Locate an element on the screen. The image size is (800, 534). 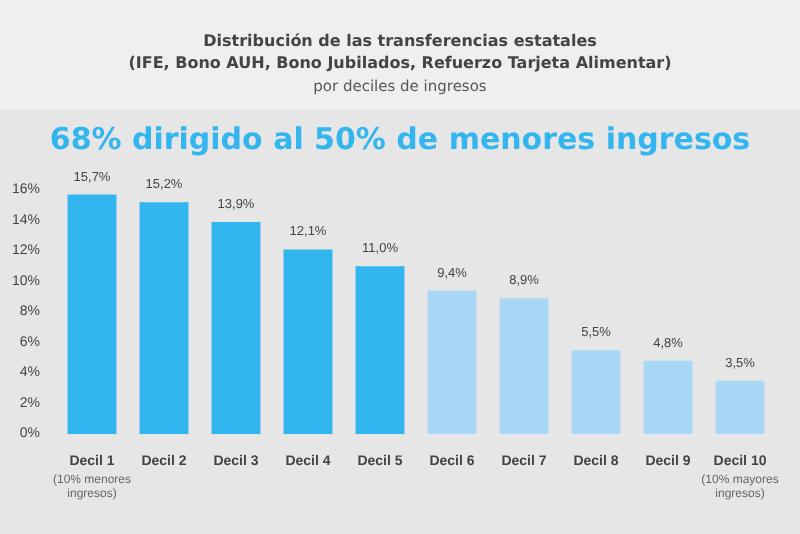
chart-title: Distribución de las transferencias estatales (IFE, Bono AUH, Bono Jubilados, Refuerzo Tarjeta Alimentar) is located at coordinates (400, 52).